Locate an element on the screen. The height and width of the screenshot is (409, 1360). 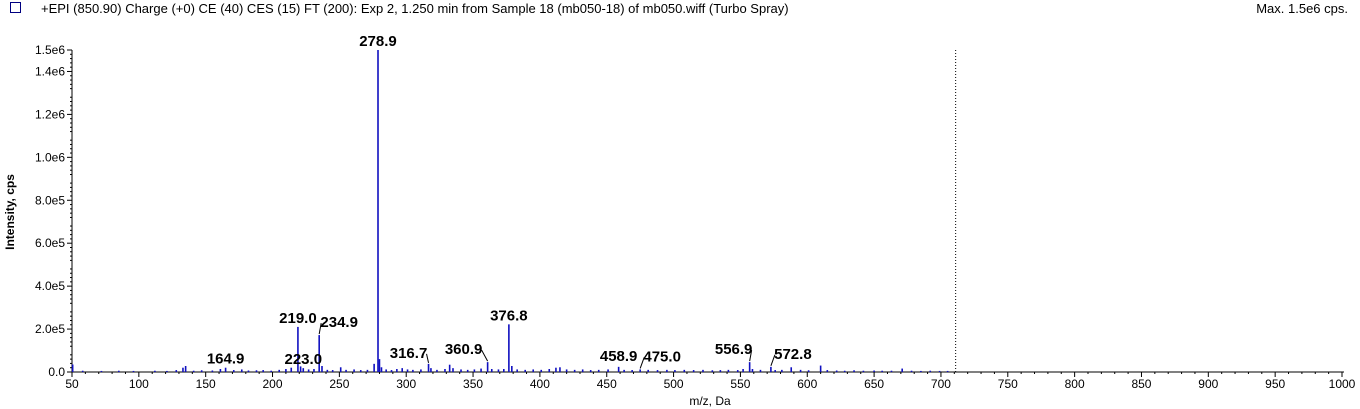
peak-label: 164.9 is located at coordinates (226, 359).